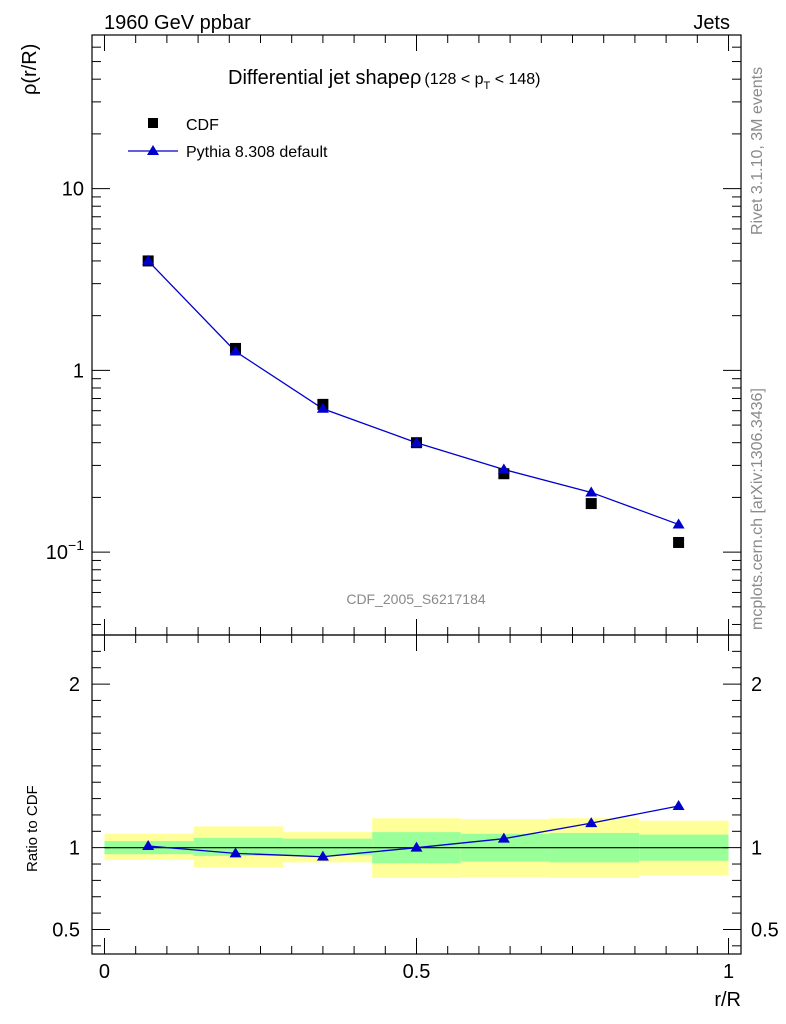  Describe the element at coordinates (765, 930) in the screenshot. I see `ratio-y-tick-label-right: 0.5` at that location.